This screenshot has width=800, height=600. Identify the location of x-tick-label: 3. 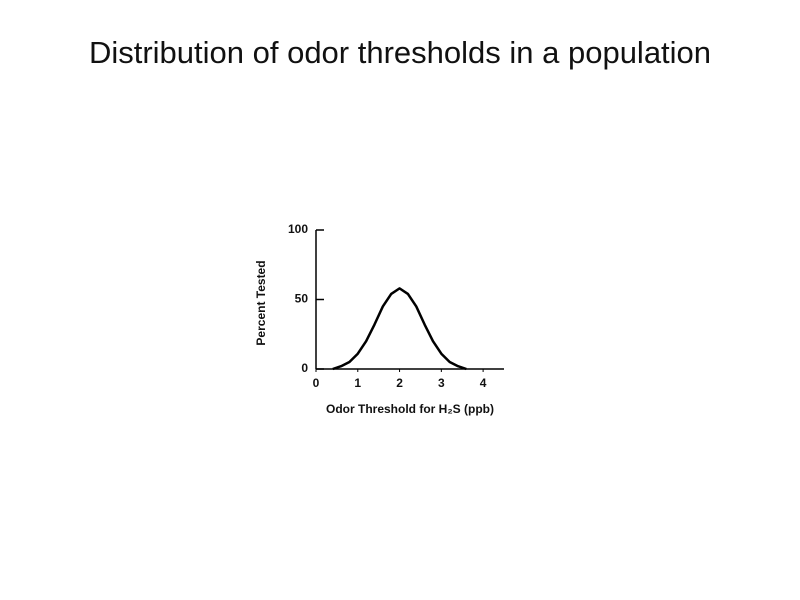
(441, 383).